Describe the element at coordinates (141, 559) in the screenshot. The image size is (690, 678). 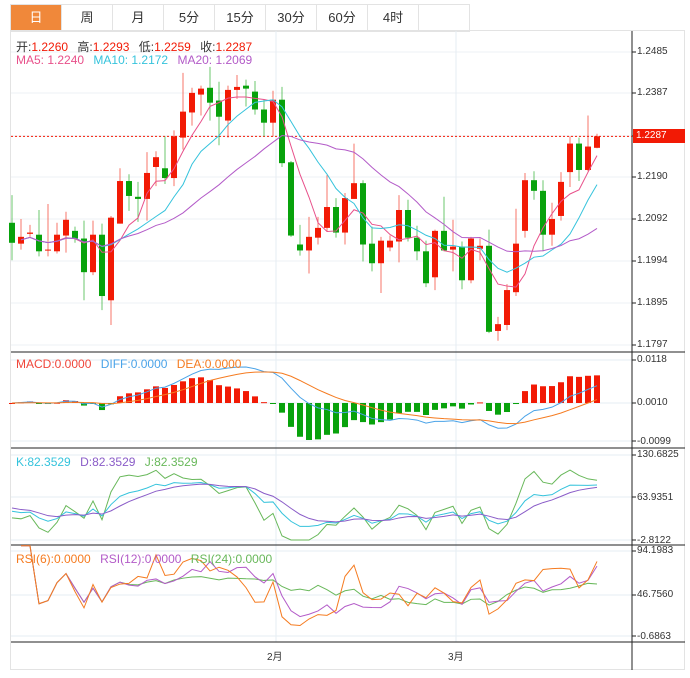
I see `rsi12-value: RSI(12):0.0000` at that location.